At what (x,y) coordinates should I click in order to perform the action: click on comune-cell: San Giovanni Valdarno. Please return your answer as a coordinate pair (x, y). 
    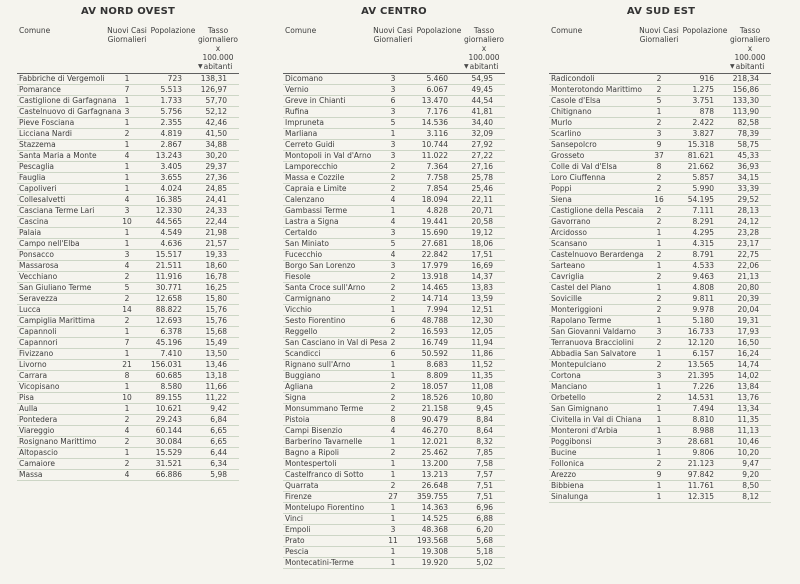
    Looking at the image, I should click on (593, 332).